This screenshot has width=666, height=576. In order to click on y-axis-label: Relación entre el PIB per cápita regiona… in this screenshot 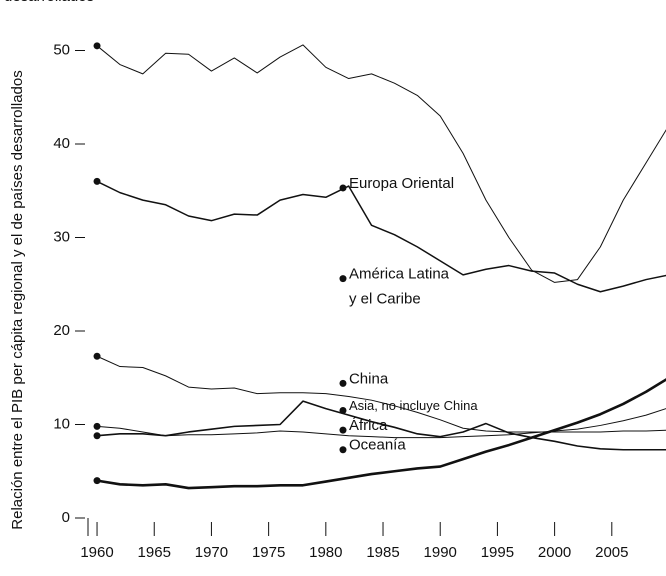, I will do `click(17, 299)`.